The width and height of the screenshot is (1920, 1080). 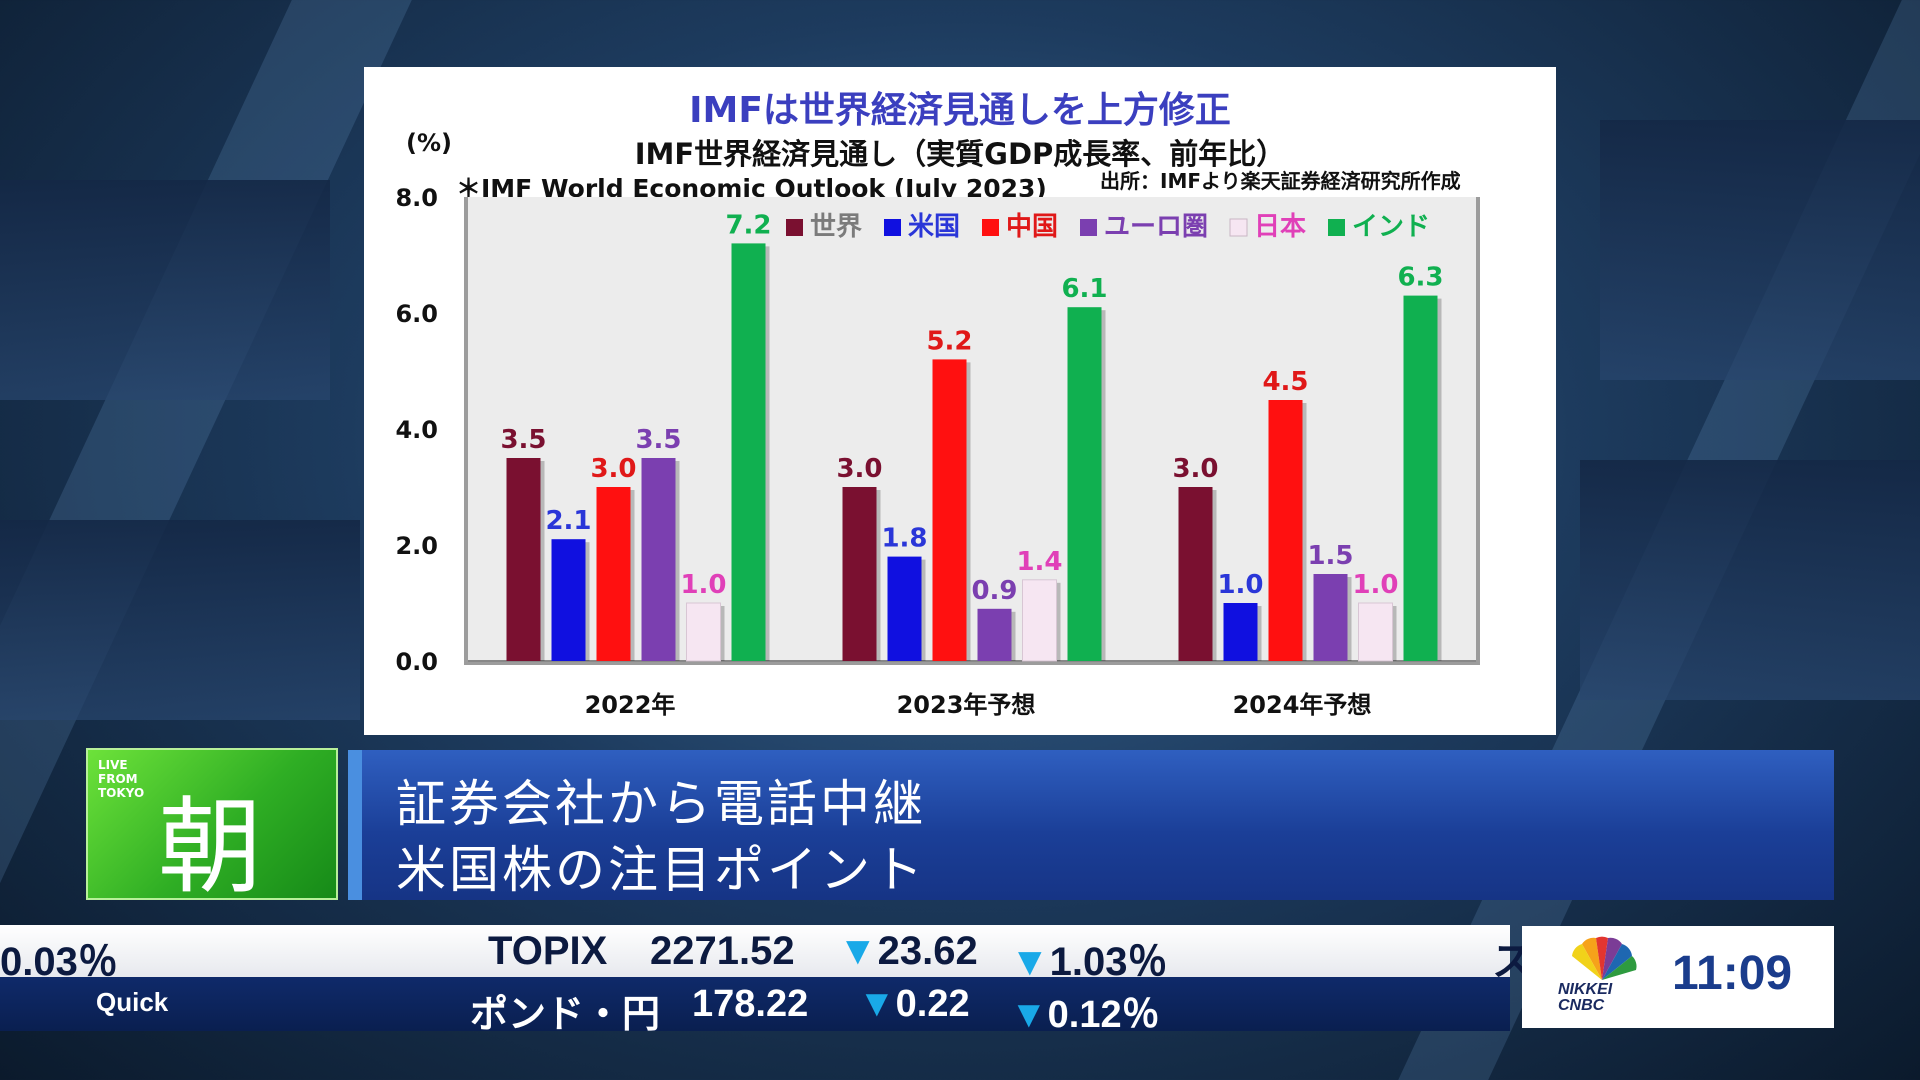 What do you see at coordinates (722, 951) in the screenshot?
I see `ticker-index-value: 2271.52` at bounding box center [722, 951].